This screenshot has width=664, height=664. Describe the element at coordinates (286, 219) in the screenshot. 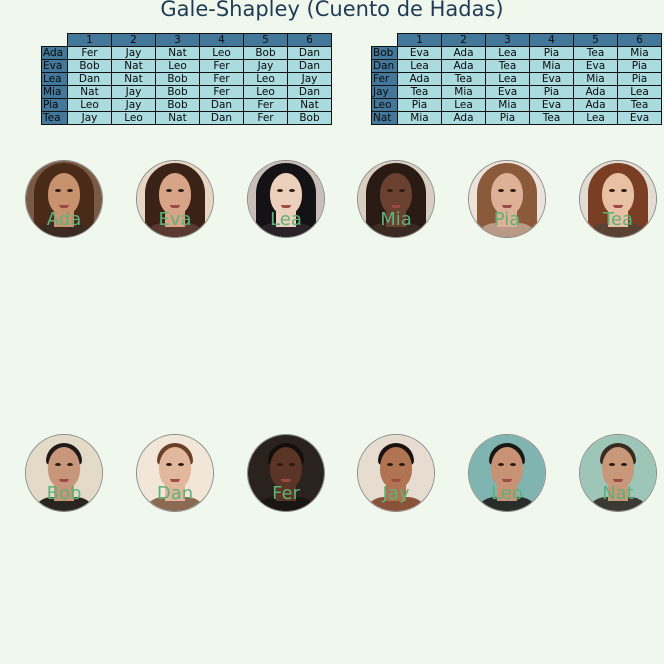

I see `person-name-label: Lea` at that location.